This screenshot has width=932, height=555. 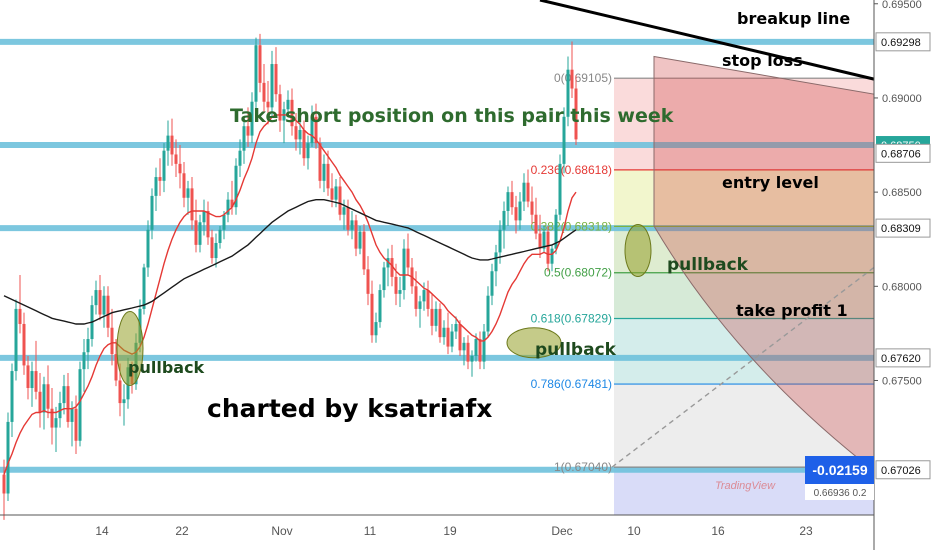 What do you see at coordinates (792, 310) in the screenshot?
I see `annotation-tp1: take profit 1` at bounding box center [792, 310].